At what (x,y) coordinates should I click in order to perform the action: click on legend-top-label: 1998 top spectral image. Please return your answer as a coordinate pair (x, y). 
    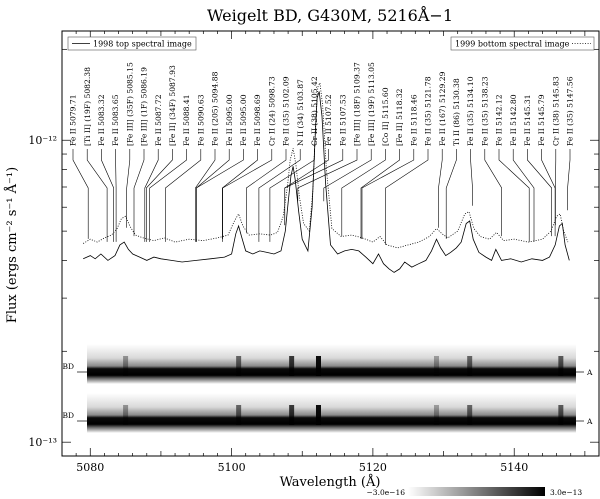
    Looking at the image, I should click on (142, 44).